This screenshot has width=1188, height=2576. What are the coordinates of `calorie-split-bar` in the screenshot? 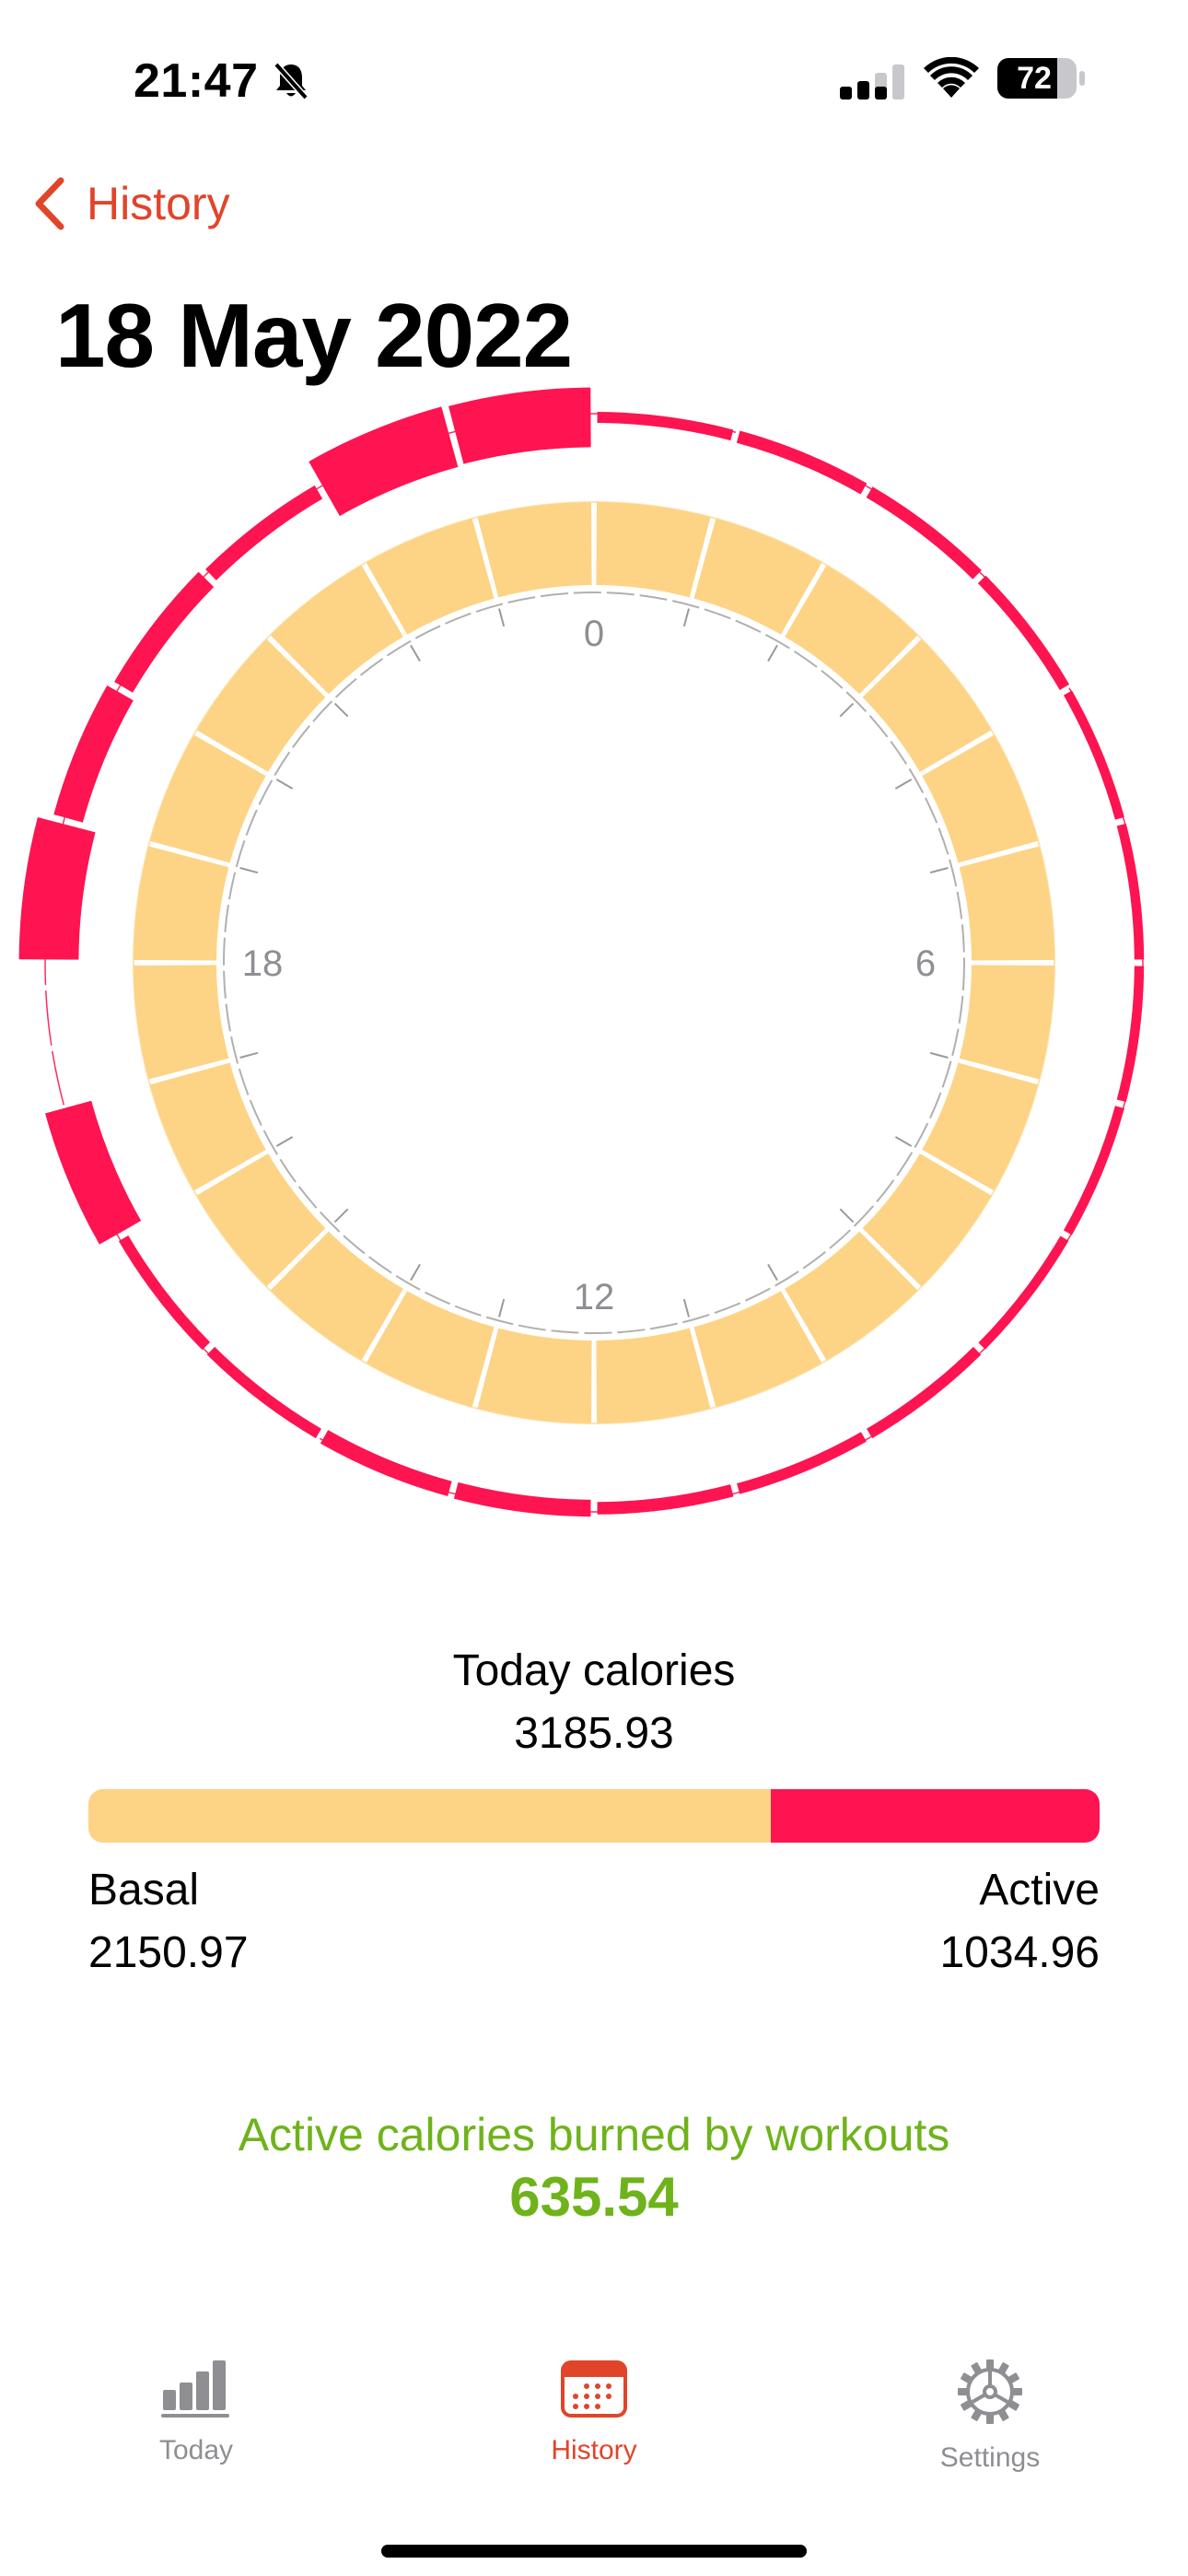 It's located at (594, 1816).